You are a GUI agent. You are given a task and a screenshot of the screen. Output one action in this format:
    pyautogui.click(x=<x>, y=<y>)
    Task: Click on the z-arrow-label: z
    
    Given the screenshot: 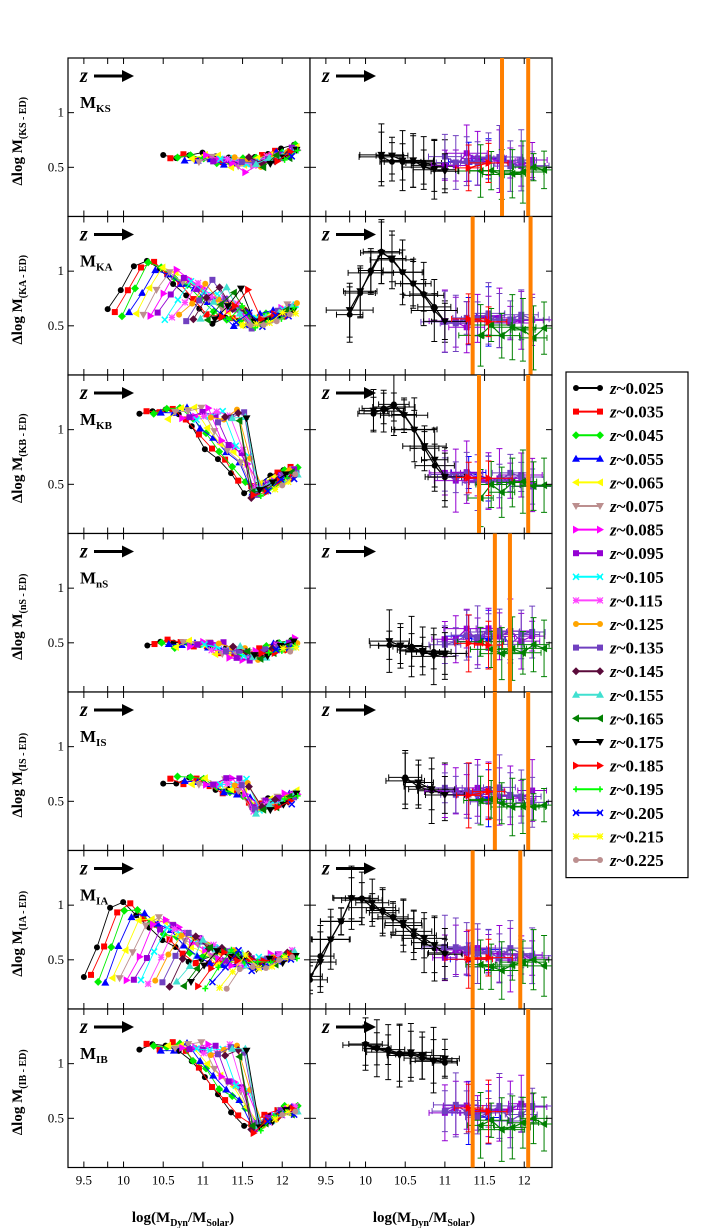 What is the action you would take?
    pyautogui.click(x=83, y=710)
    